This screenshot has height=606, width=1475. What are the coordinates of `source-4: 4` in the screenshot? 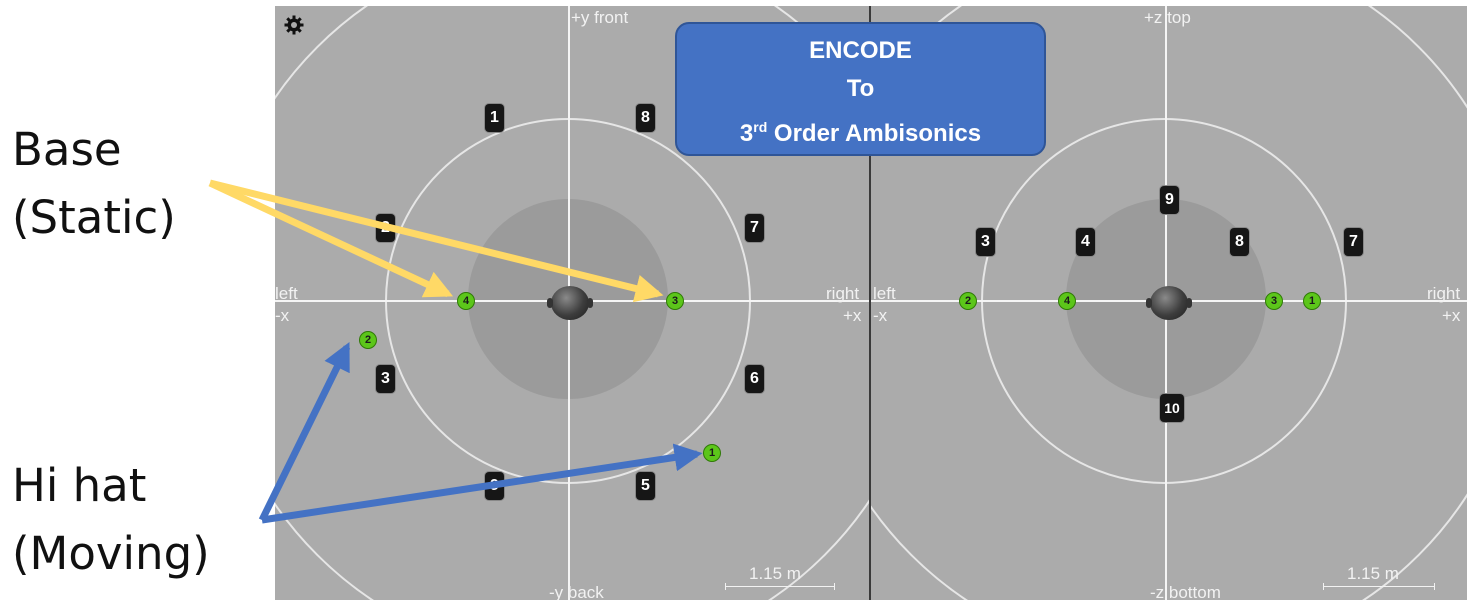 It's located at (1067, 301).